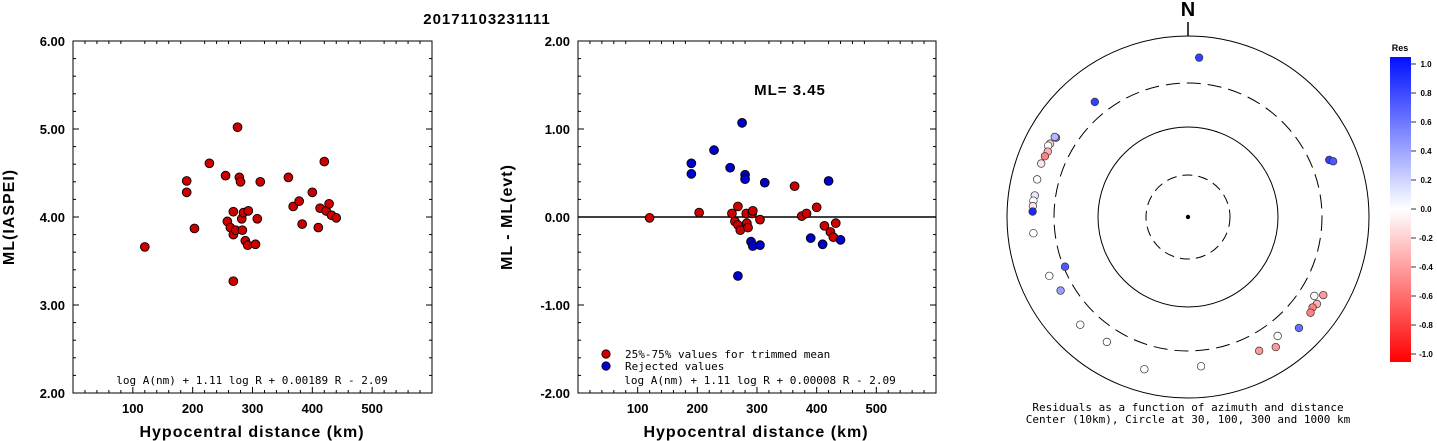  What do you see at coordinates (1426, 296) in the screenshot?
I see `colorbar-tick-label: -0.6` at bounding box center [1426, 296].